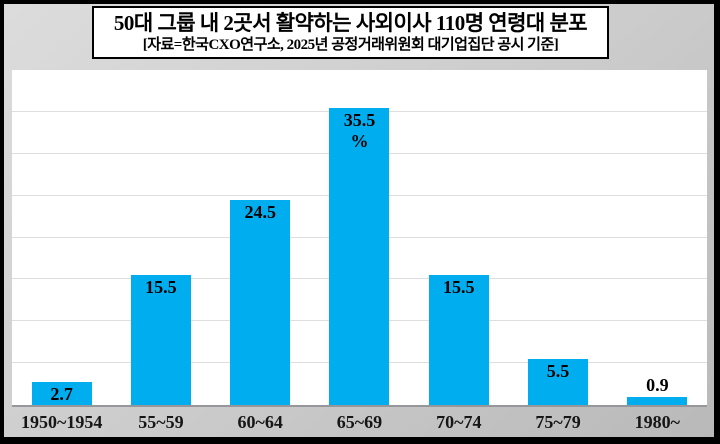 This screenshot has height=444, width=720. I want to click on bar-value-label: 2.7, so click(61, 394).